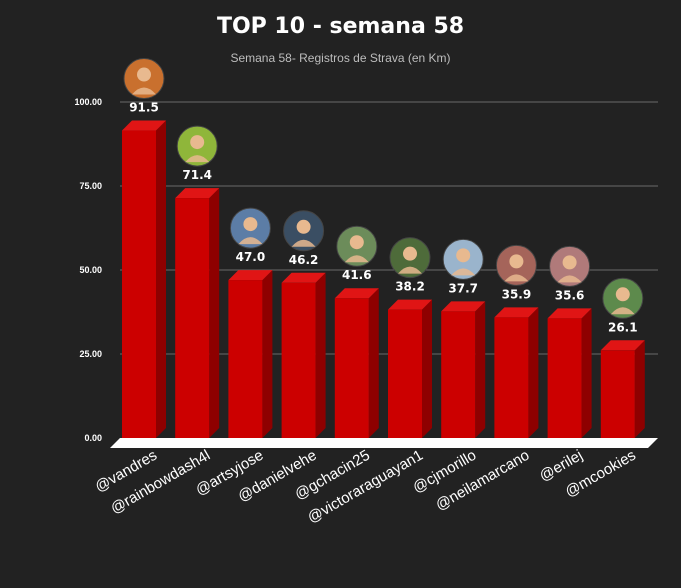  Describe the element at coordinates (197, 175) in the screenshot. I see `data-label: 71.4` at that location.